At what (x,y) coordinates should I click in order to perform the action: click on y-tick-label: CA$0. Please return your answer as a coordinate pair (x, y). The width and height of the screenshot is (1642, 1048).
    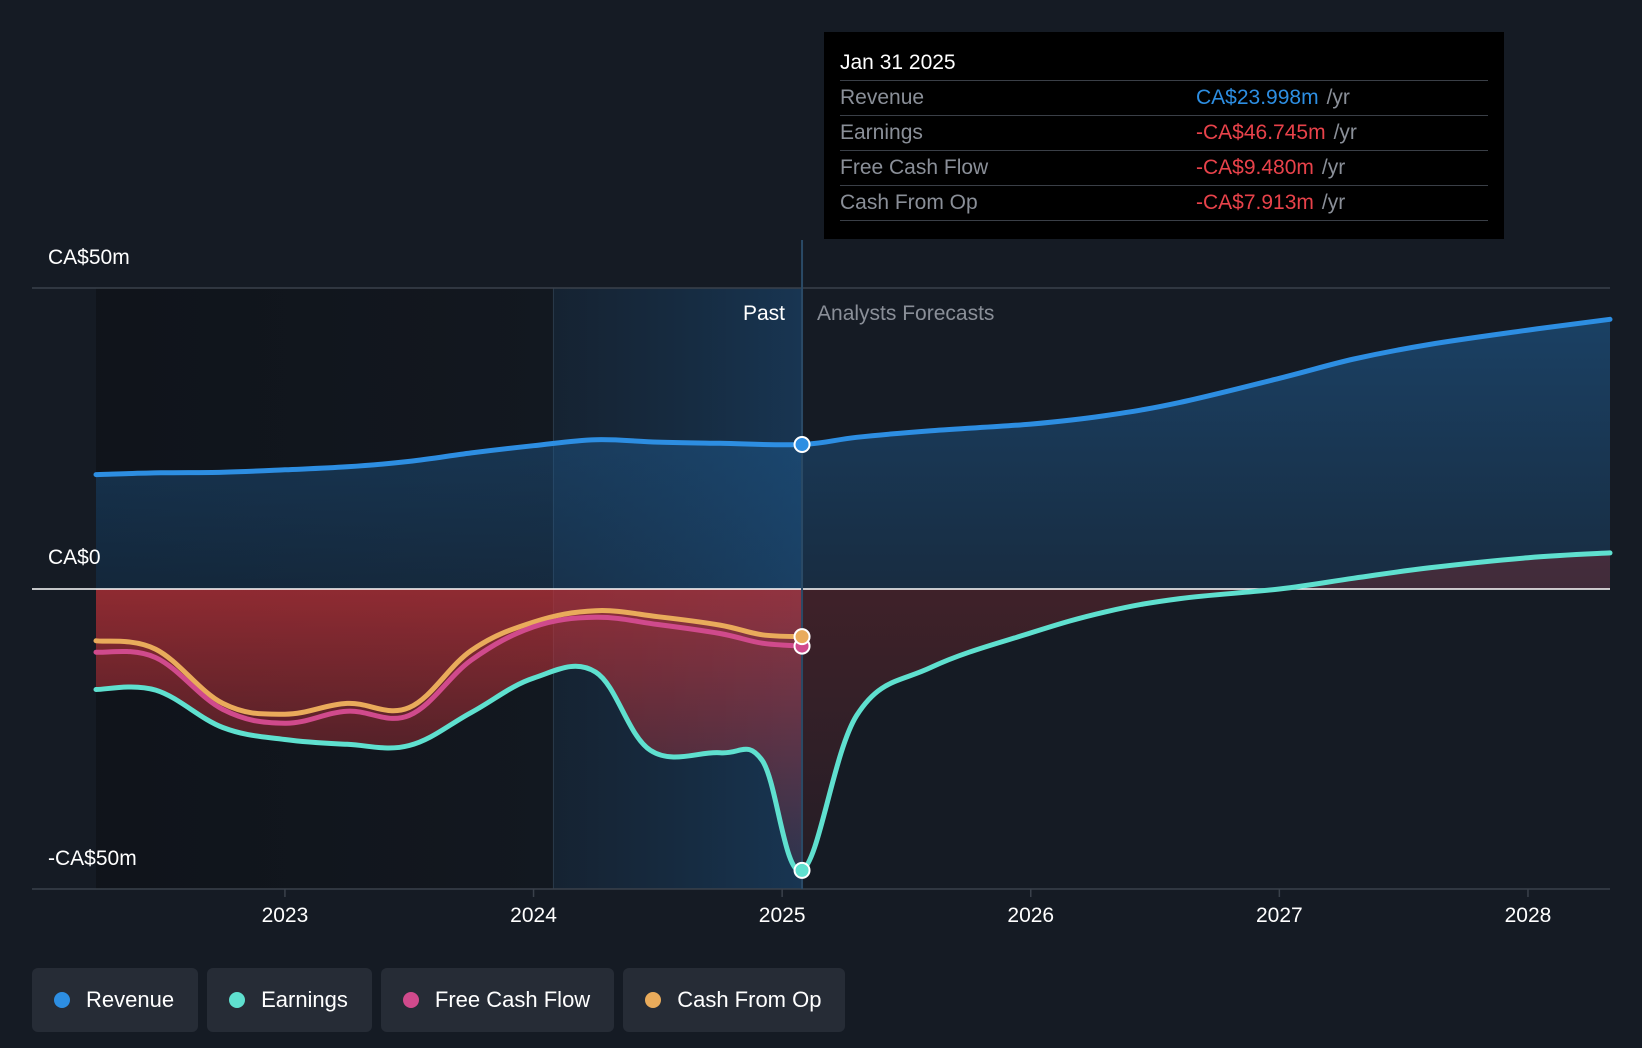
    Looking at the image, I should click on (74, 557).